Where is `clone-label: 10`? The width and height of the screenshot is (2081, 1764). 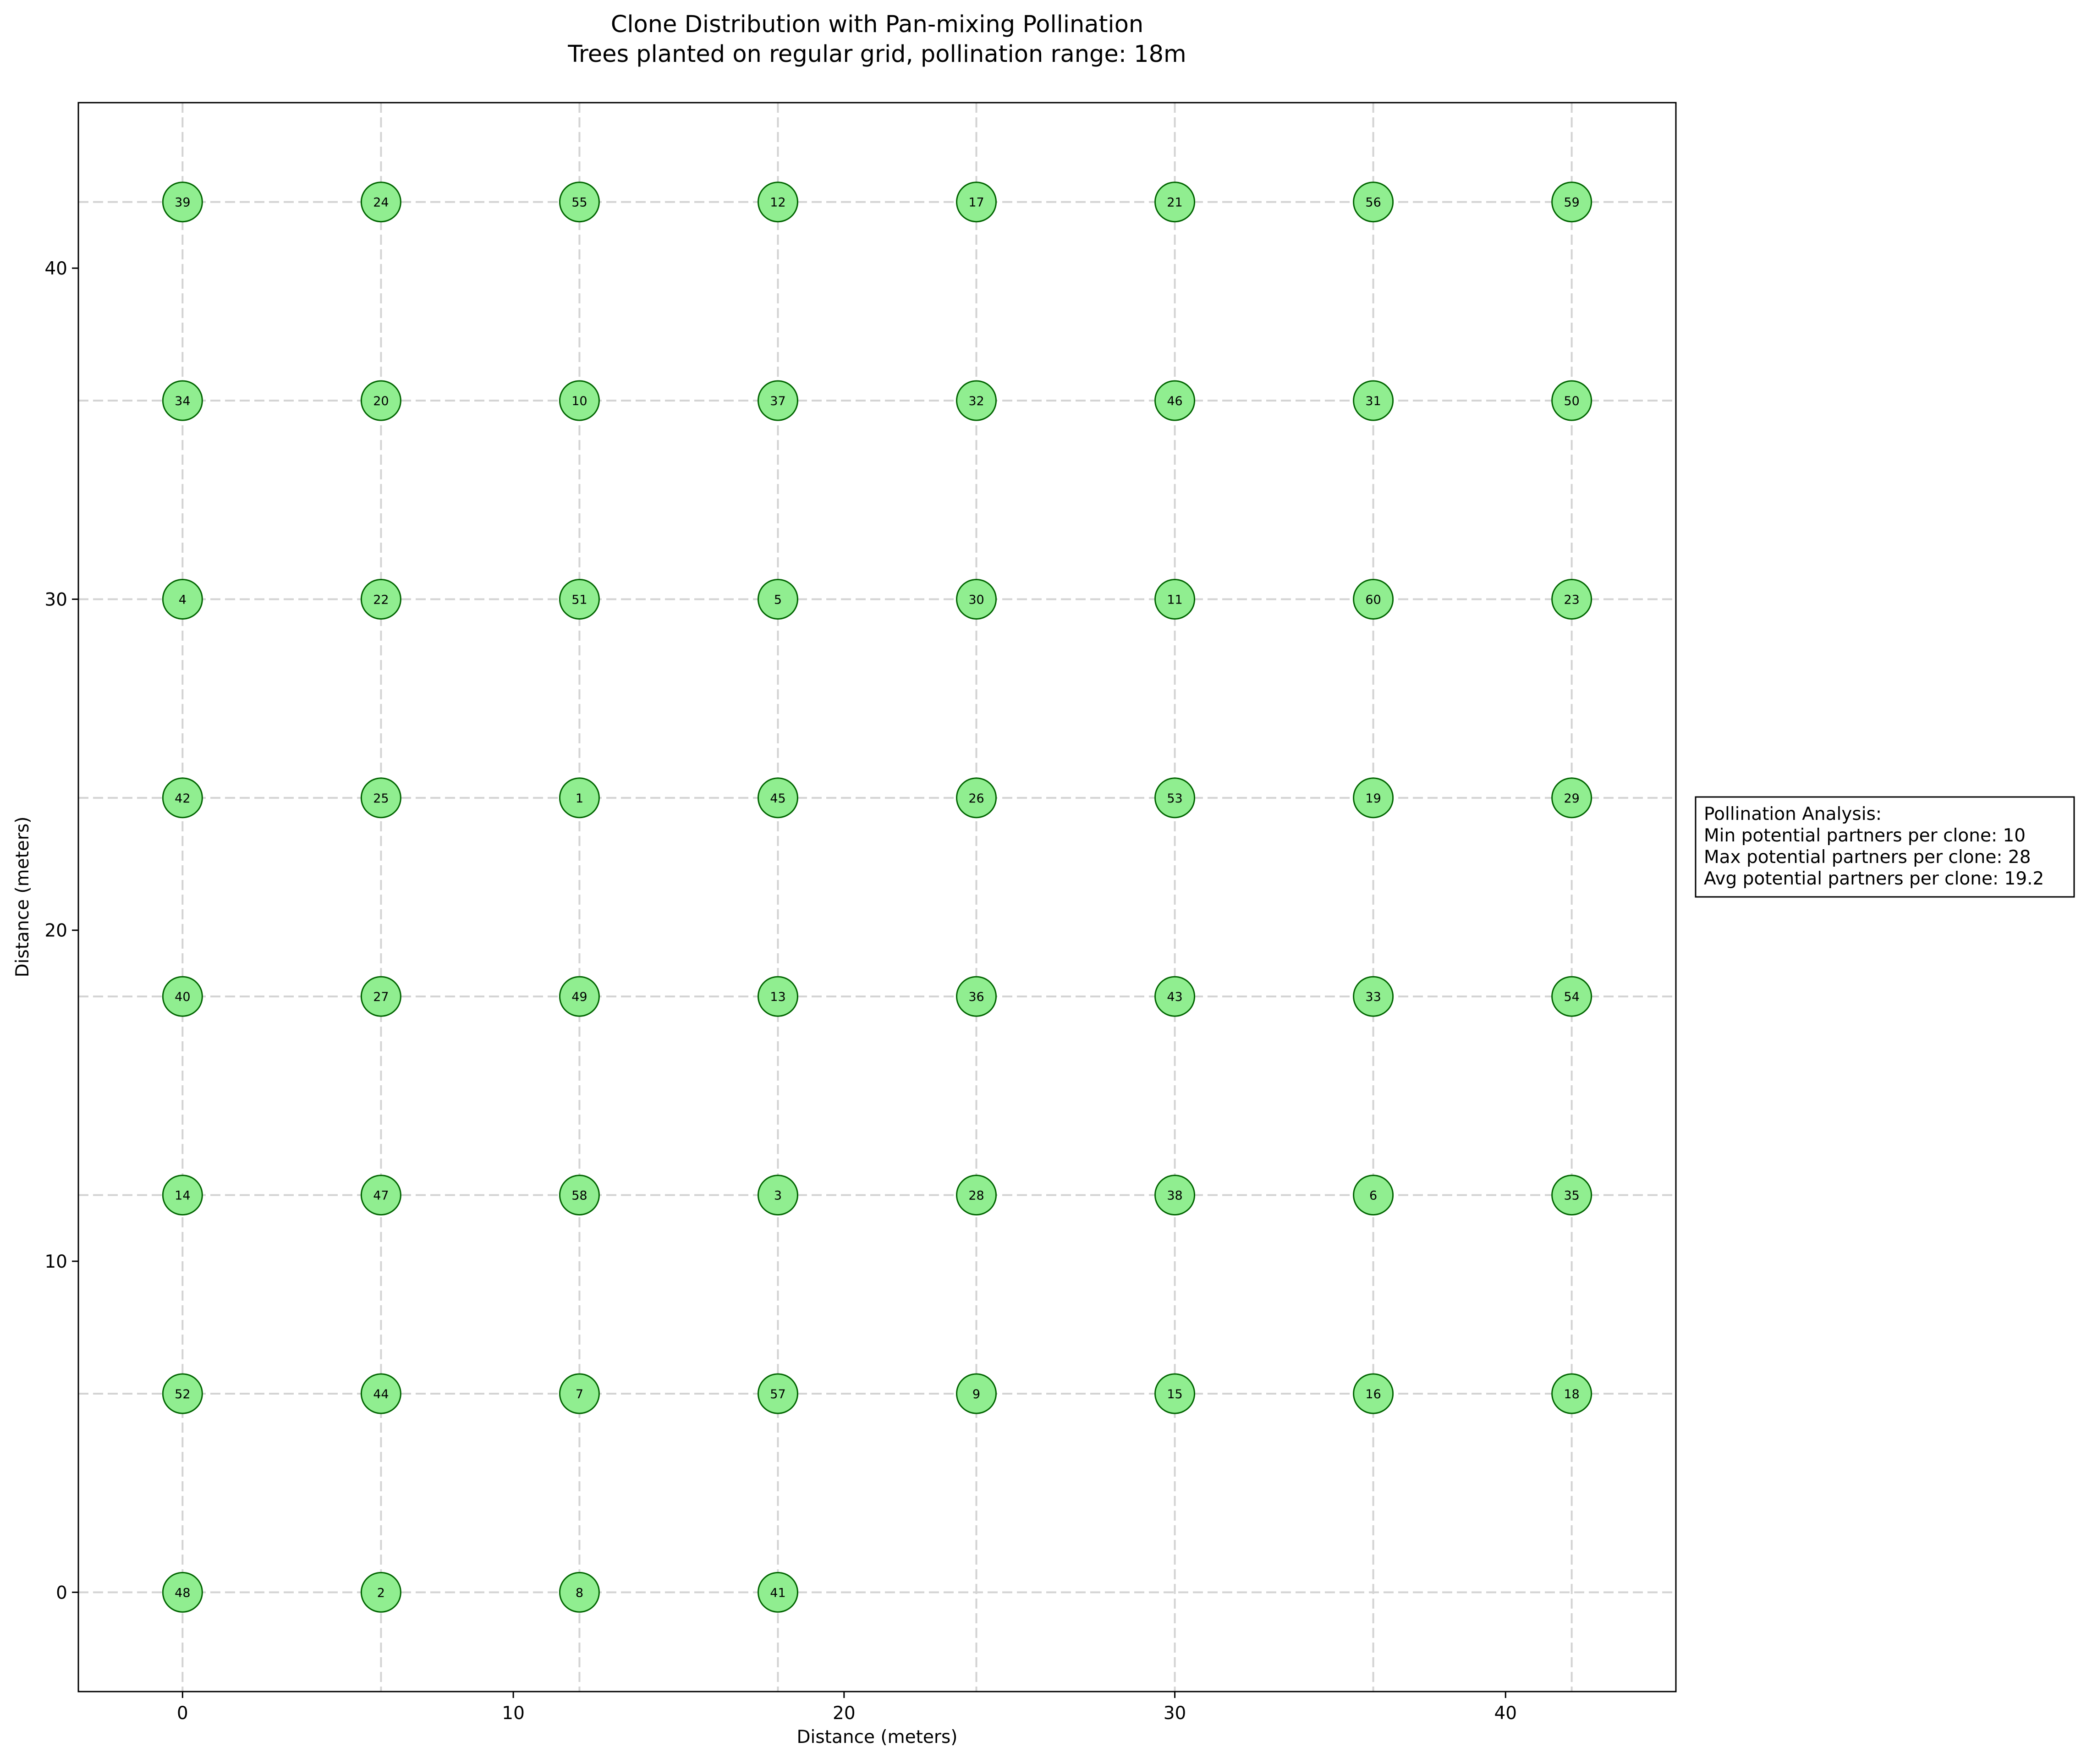
clone-label: 10 is located at coordinates (579, 401).